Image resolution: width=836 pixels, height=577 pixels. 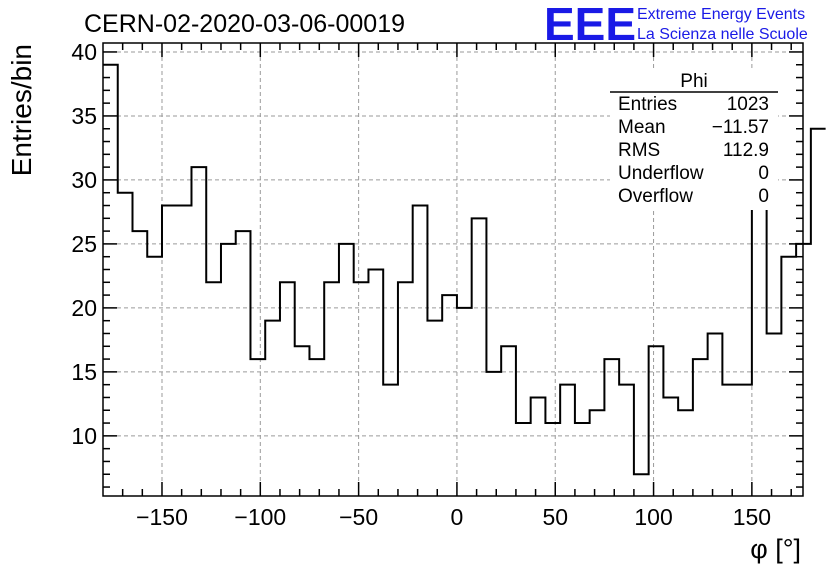 I want to click on stats-value-overflow: 0, so click(x=763, y=196).